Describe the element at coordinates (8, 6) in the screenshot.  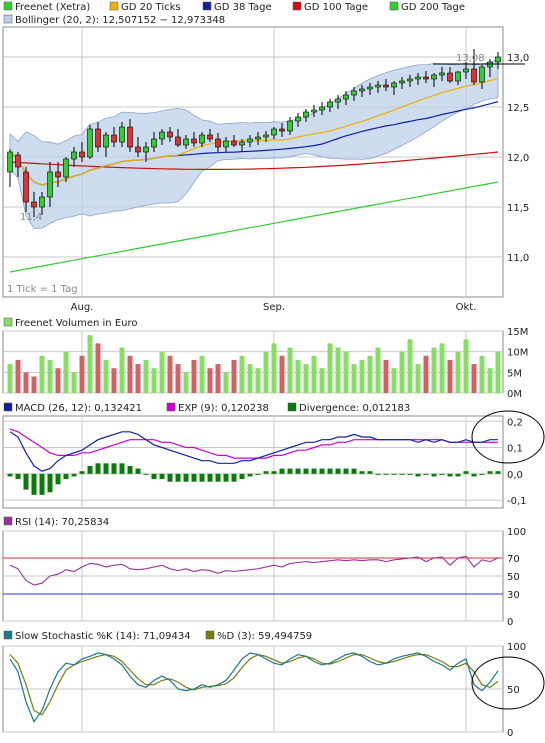
I see `legend-swatch-freenet` at that location.